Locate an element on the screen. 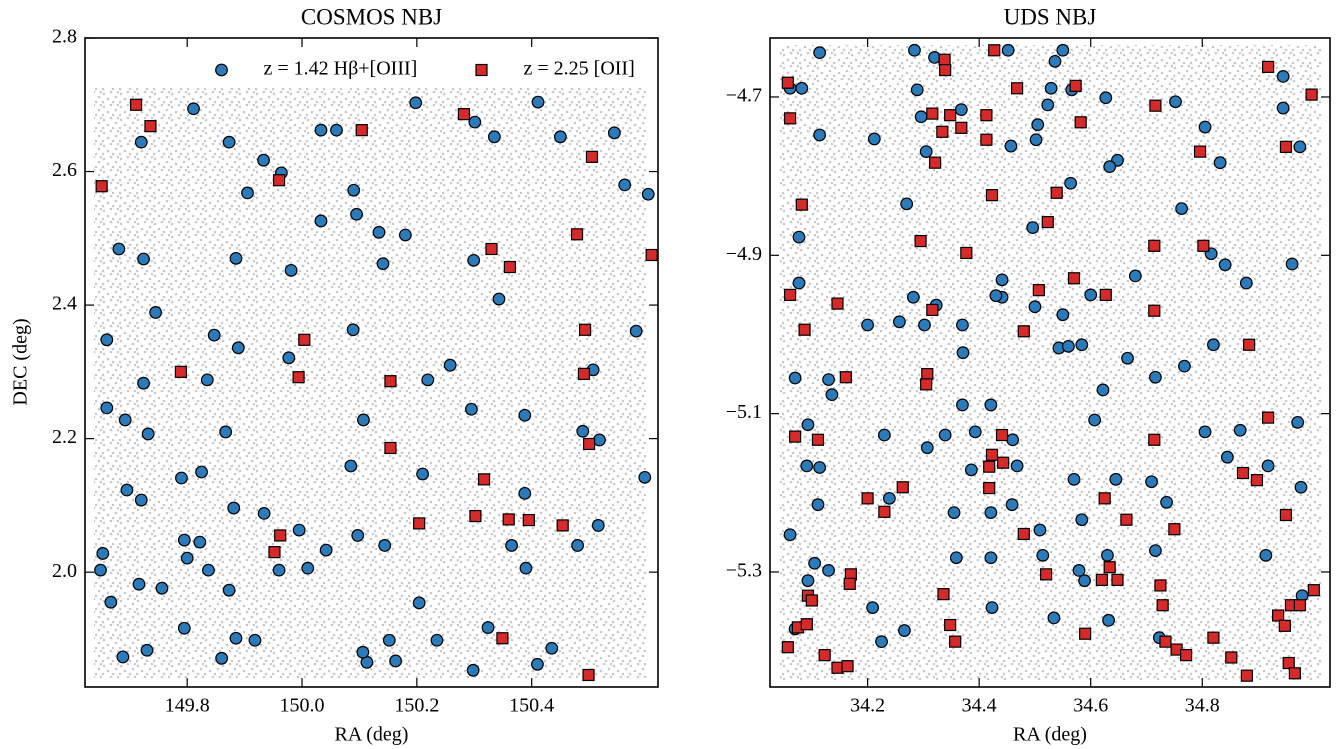 Image resolution: width=1344 pixels, height=749 pixels. y-tick-label: −4.9 is located at coordinates (744, 254).